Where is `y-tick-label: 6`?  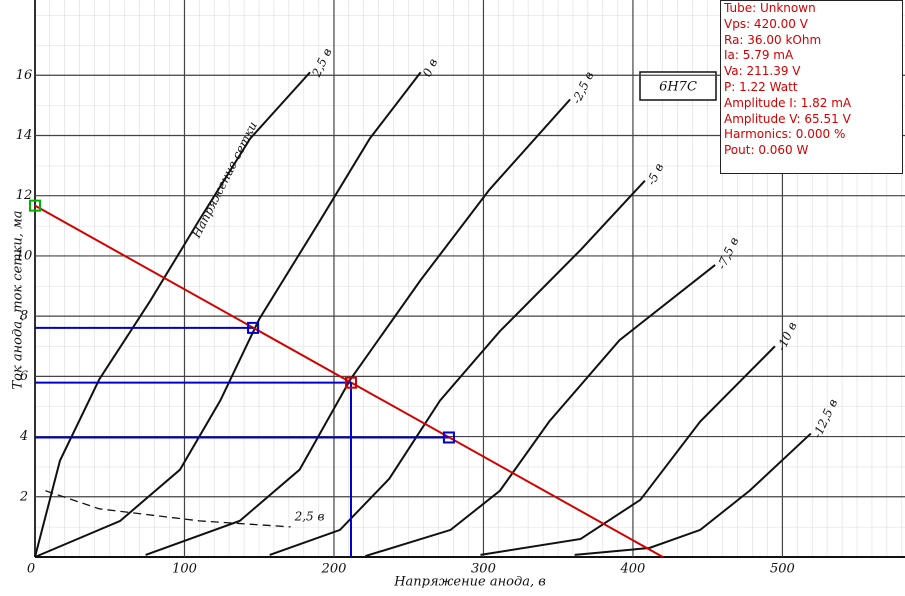 y-tick-label: 6 is located at coordinates (24, 376).